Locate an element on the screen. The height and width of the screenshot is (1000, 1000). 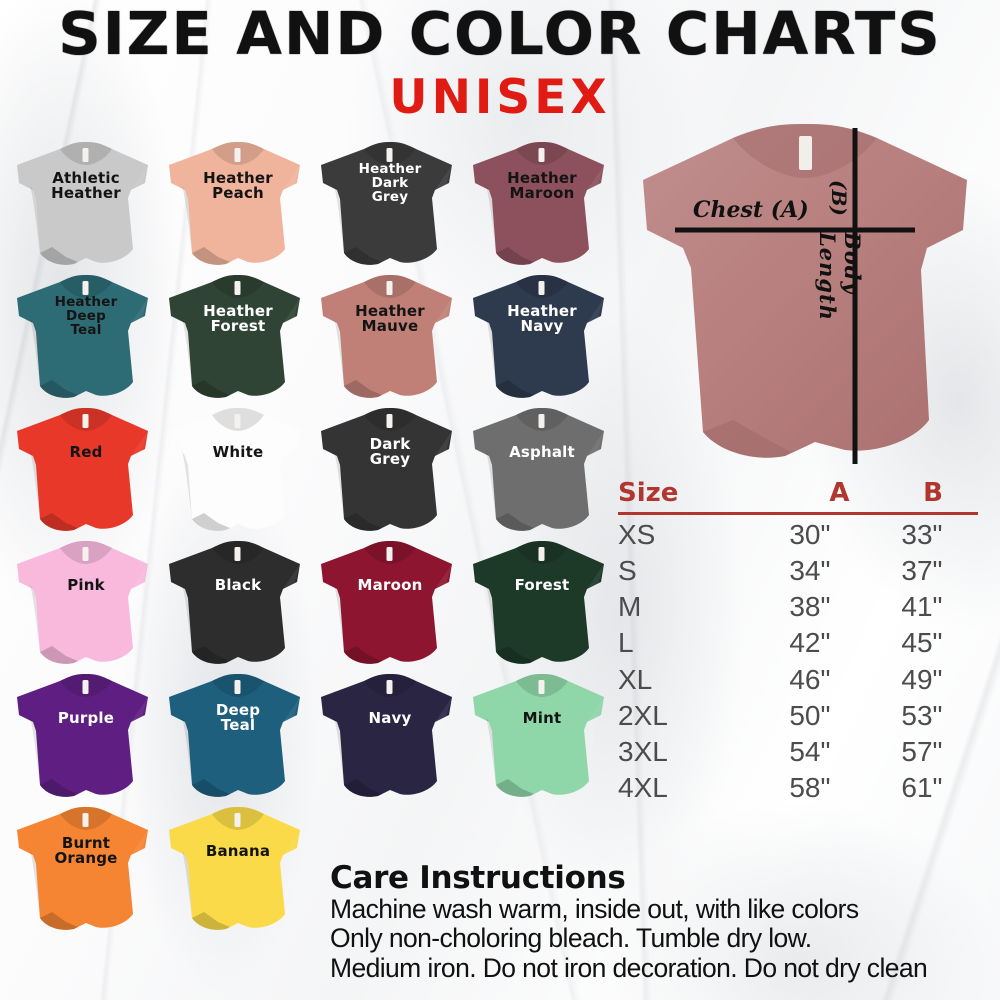
size-table-head: Size A B is located at coordinates (798, 495).